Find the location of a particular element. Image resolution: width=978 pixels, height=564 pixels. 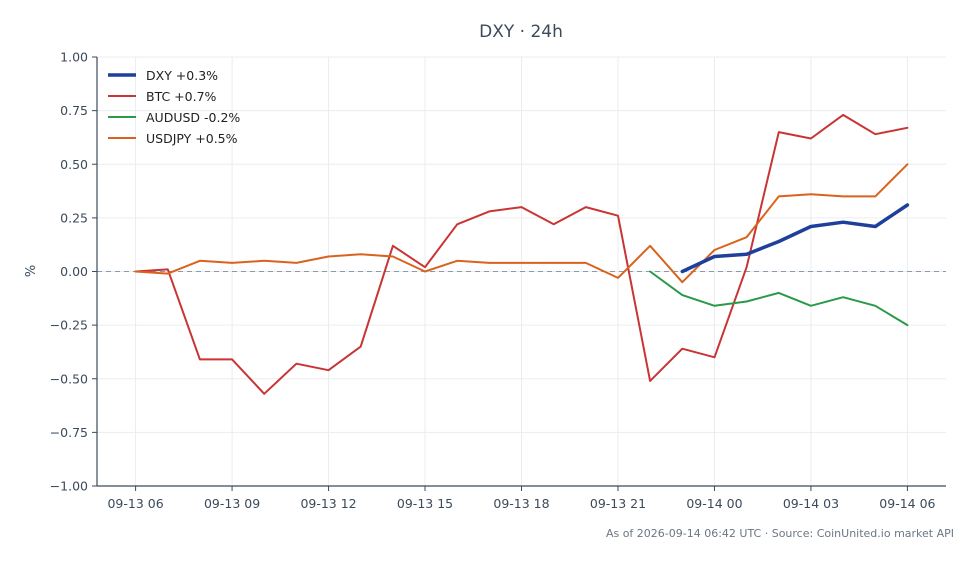

y-tick-label: 0.50 is located at coordinates (74, 164).